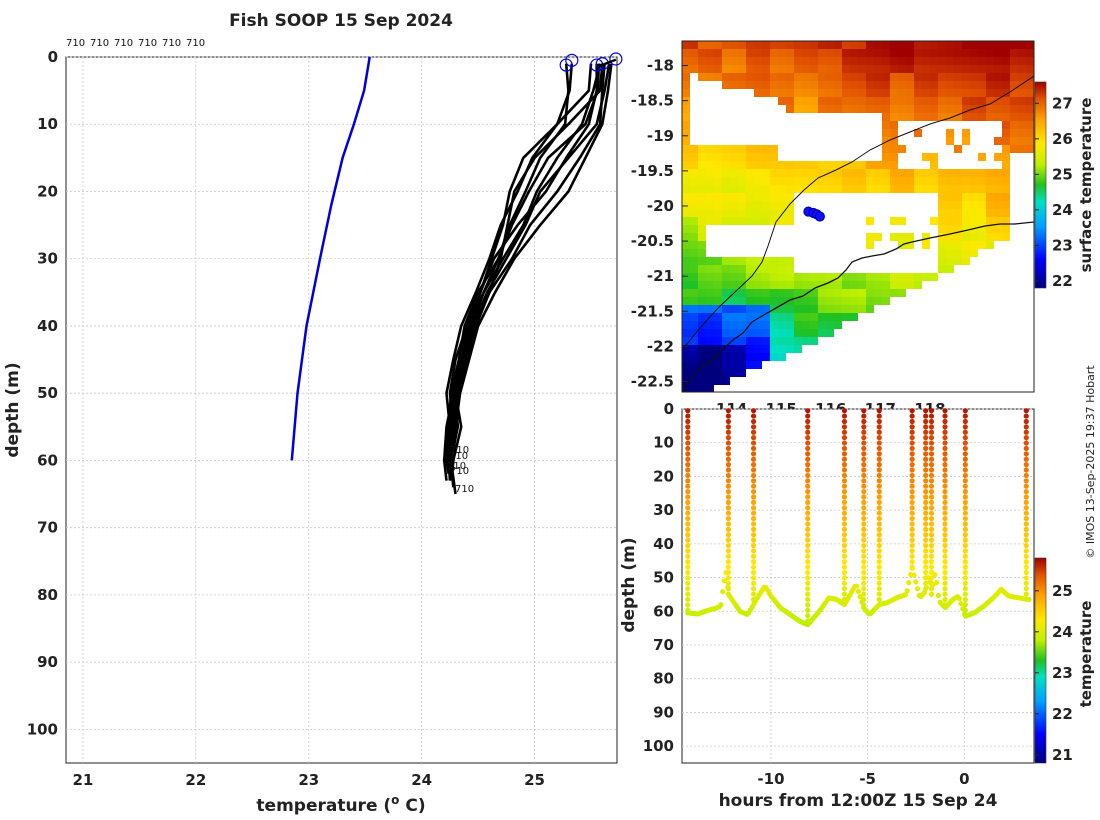  What do you see at coordinates (629, 584) in the screenshot?
I see `time-y-axis-label: depth (m)` at bounding box center [629, 584].